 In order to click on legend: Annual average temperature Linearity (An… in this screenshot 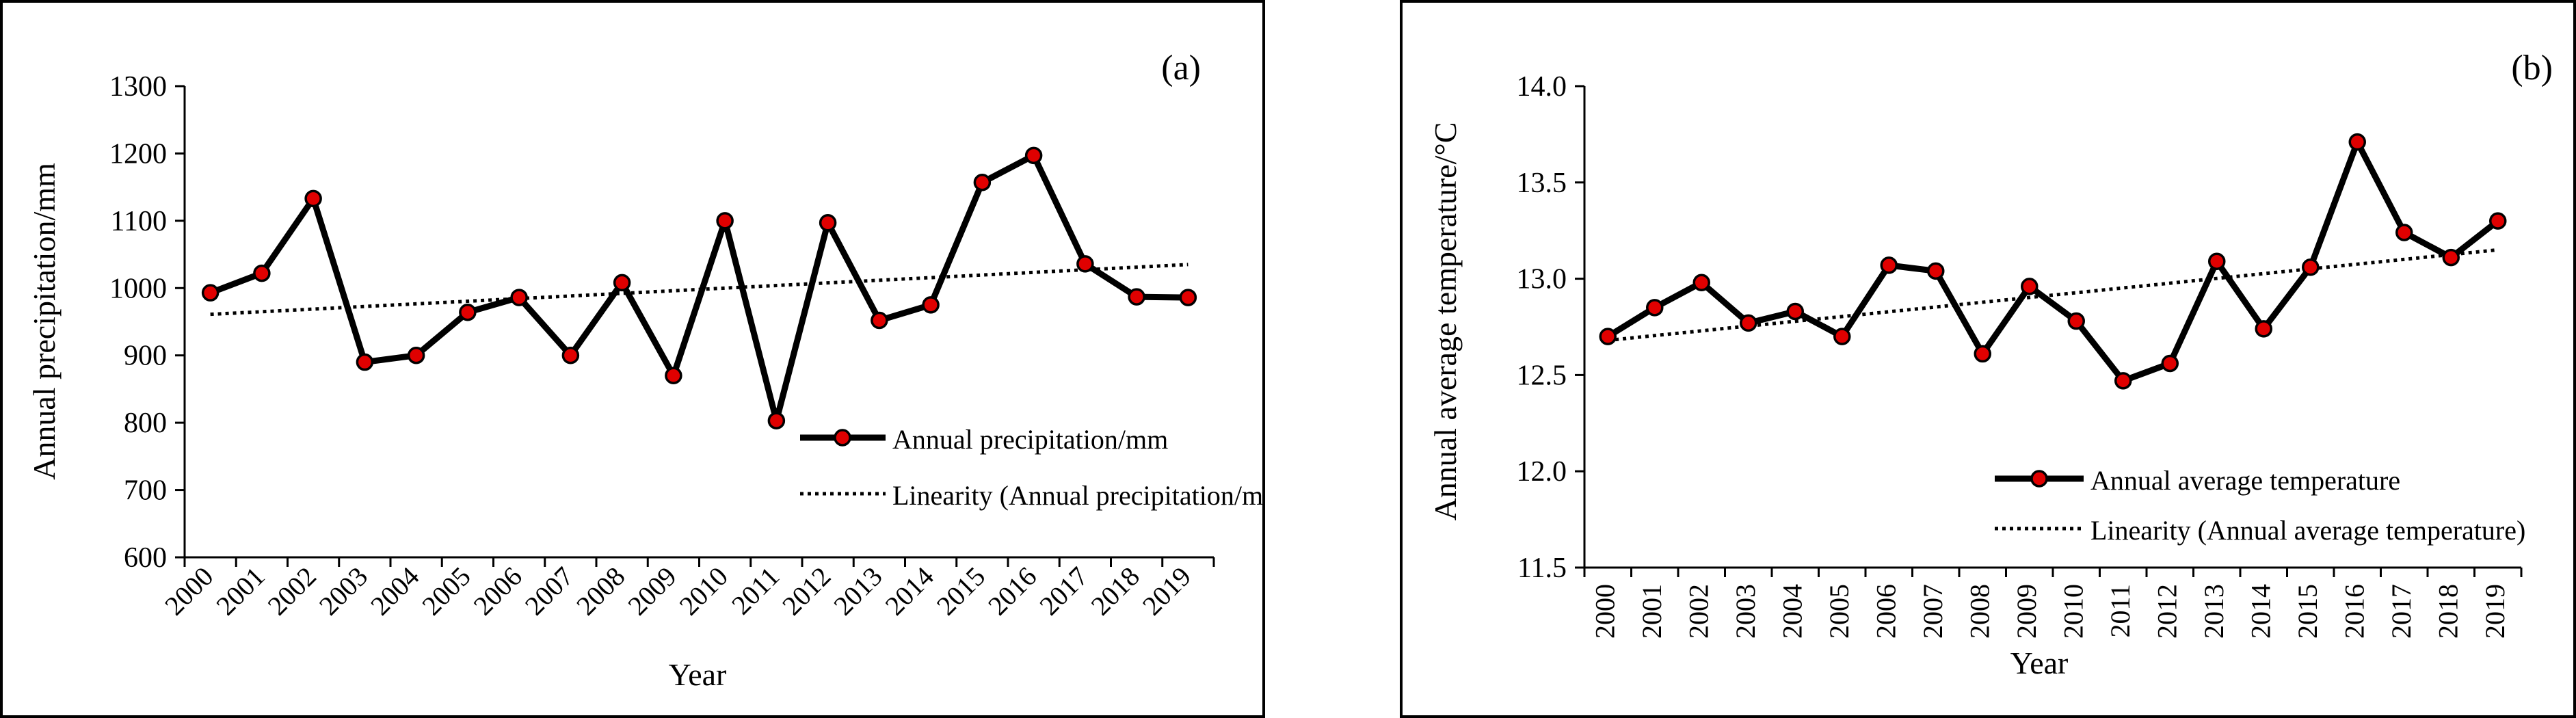, I will do `click(2260, 505)`.